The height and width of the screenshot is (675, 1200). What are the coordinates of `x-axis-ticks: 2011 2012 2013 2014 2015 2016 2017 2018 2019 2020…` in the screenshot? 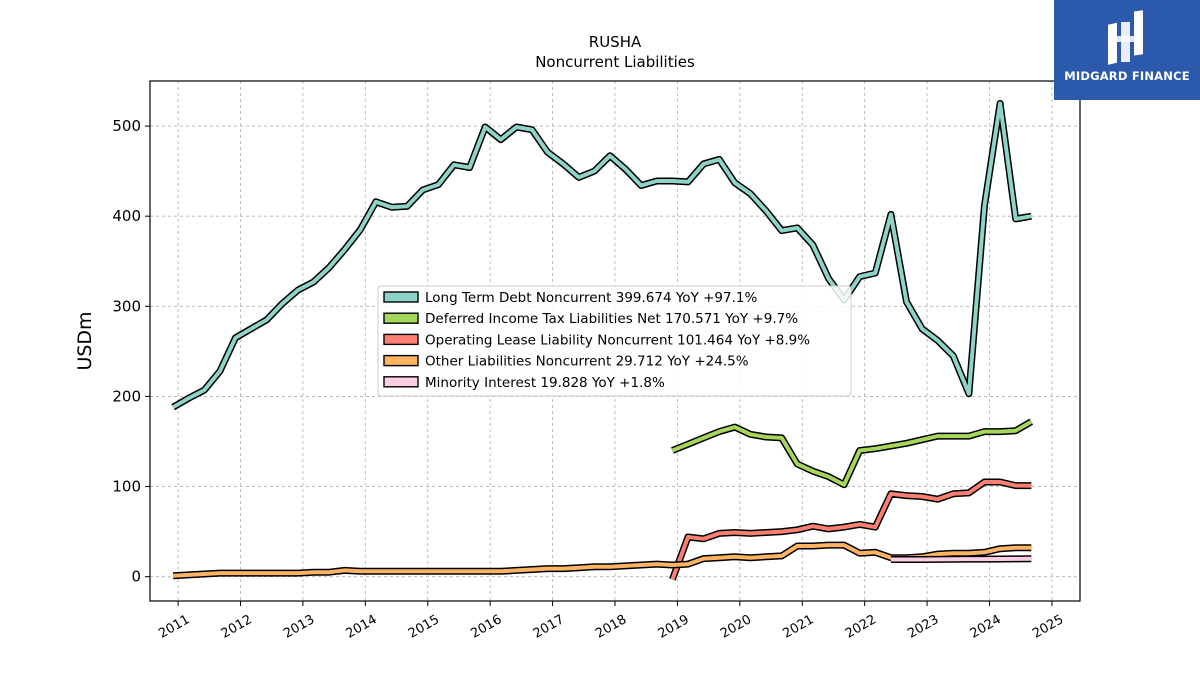 It's located at (611, 621).